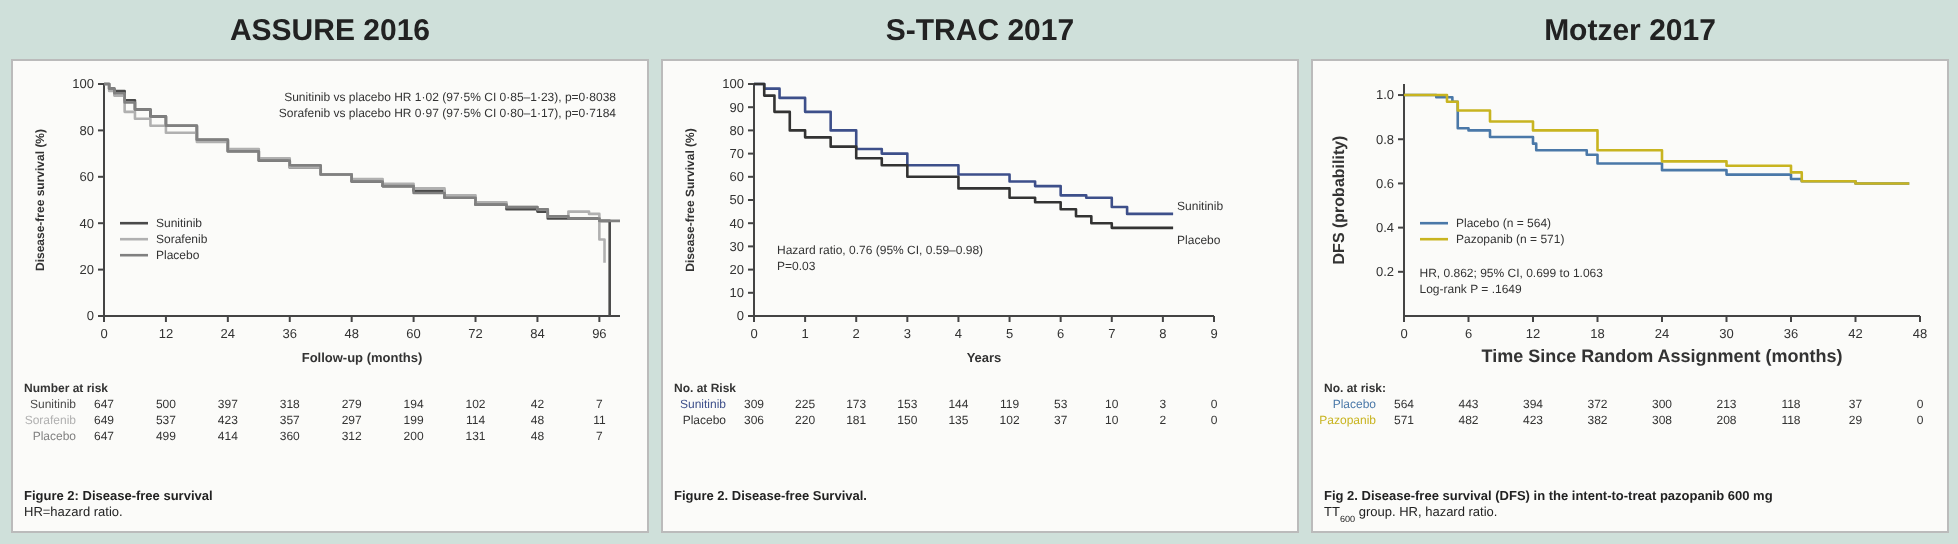 The height and width of the screenshot is (544, 1958). I want to click on y-axis-title: DFS (probability), so click(1339, 199).